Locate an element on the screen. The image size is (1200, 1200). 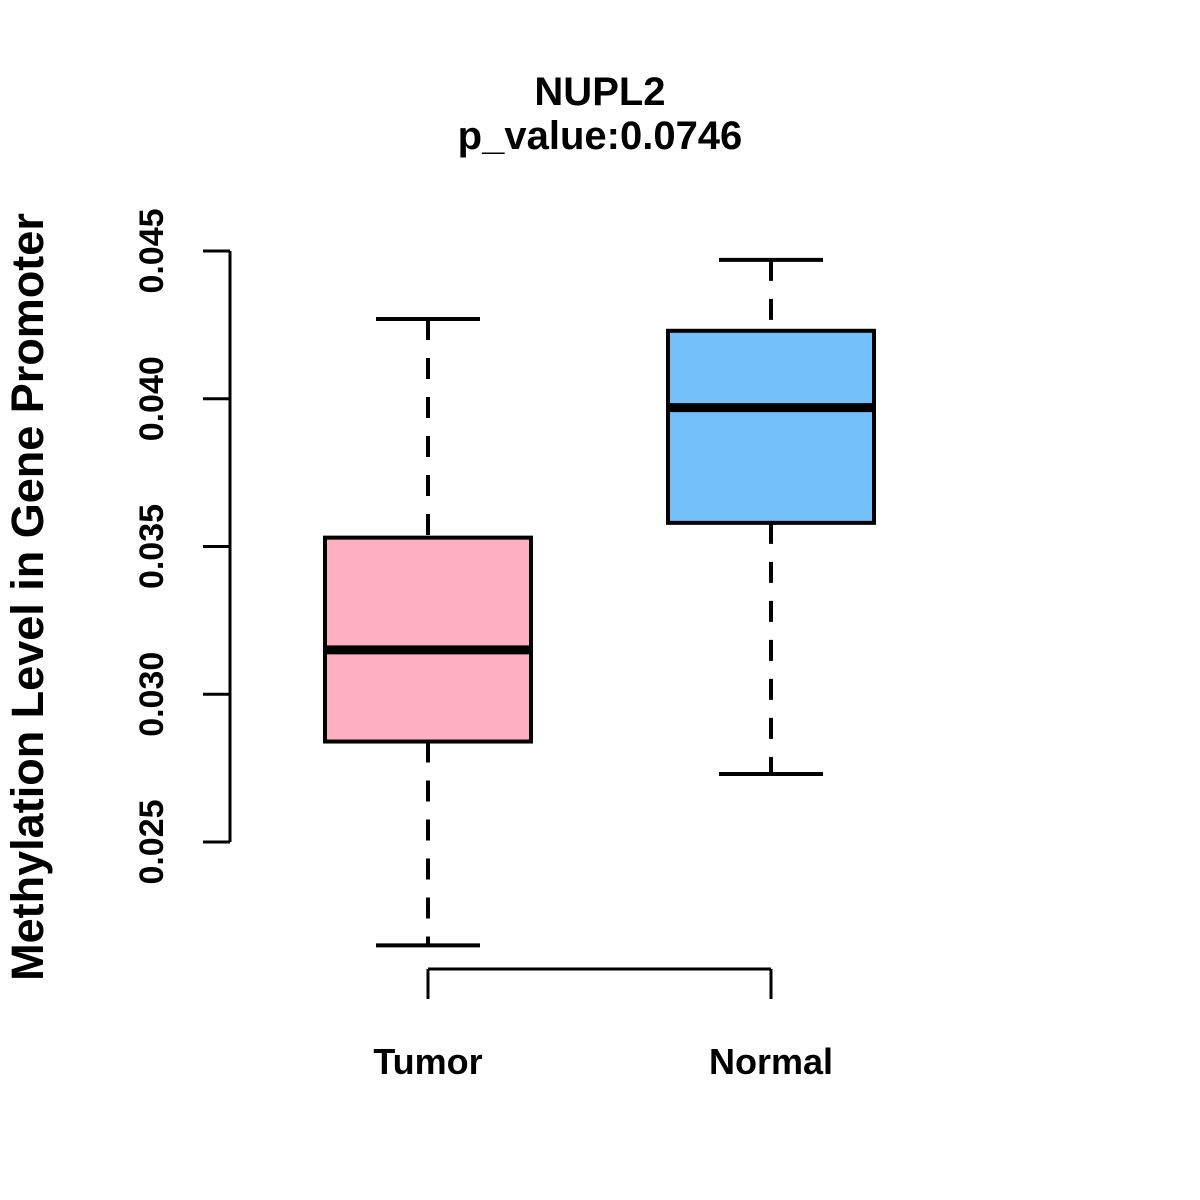
box-tumor is located at coordinates (428, 632).